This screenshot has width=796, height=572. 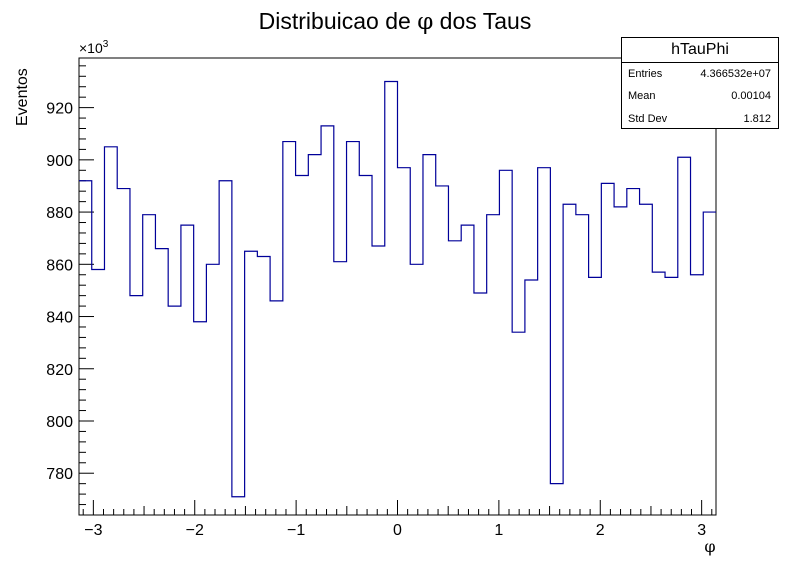 What do you see at coordinates (642, 96) in the screenshot?
I see `stats-mean-label: Mean` at bounding box center [642, 96].